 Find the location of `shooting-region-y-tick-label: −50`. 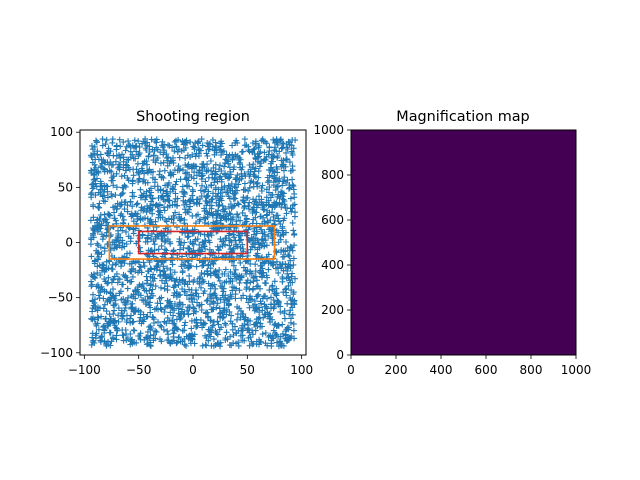

shooting-region-y-tick-label: −50 is located at coordinates (60, 298).